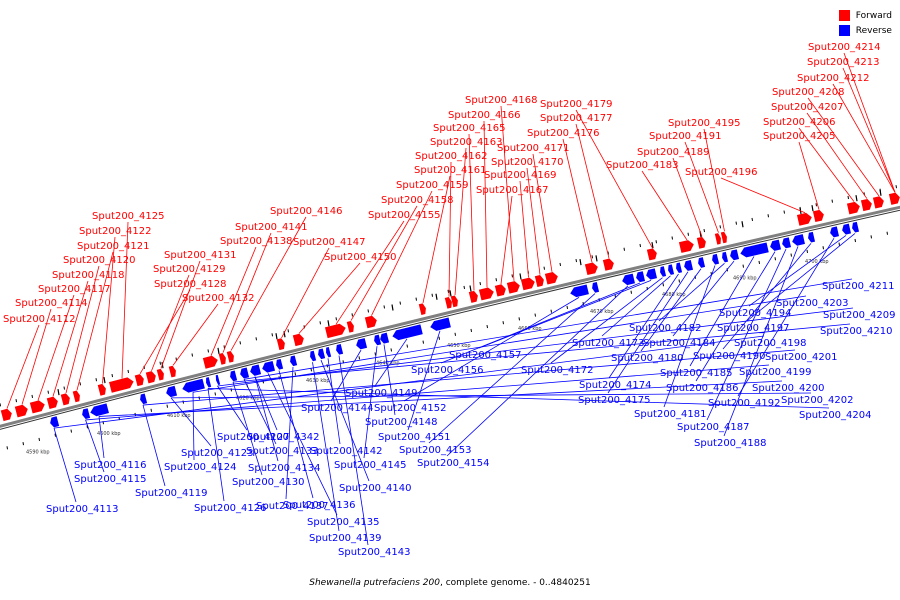 This screenshot has width=900, height=600. Describe the element at coordinates (512, 190) in the screenshot. I see `gene-label: Sput200_4167` at that location.